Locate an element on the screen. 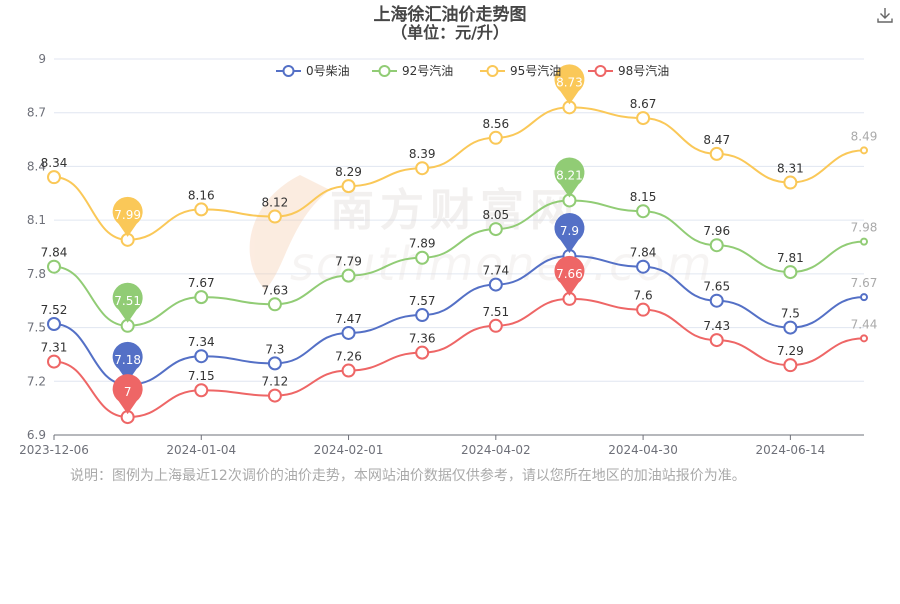  data-label: 7.65 is located at coordinates (716, 287).